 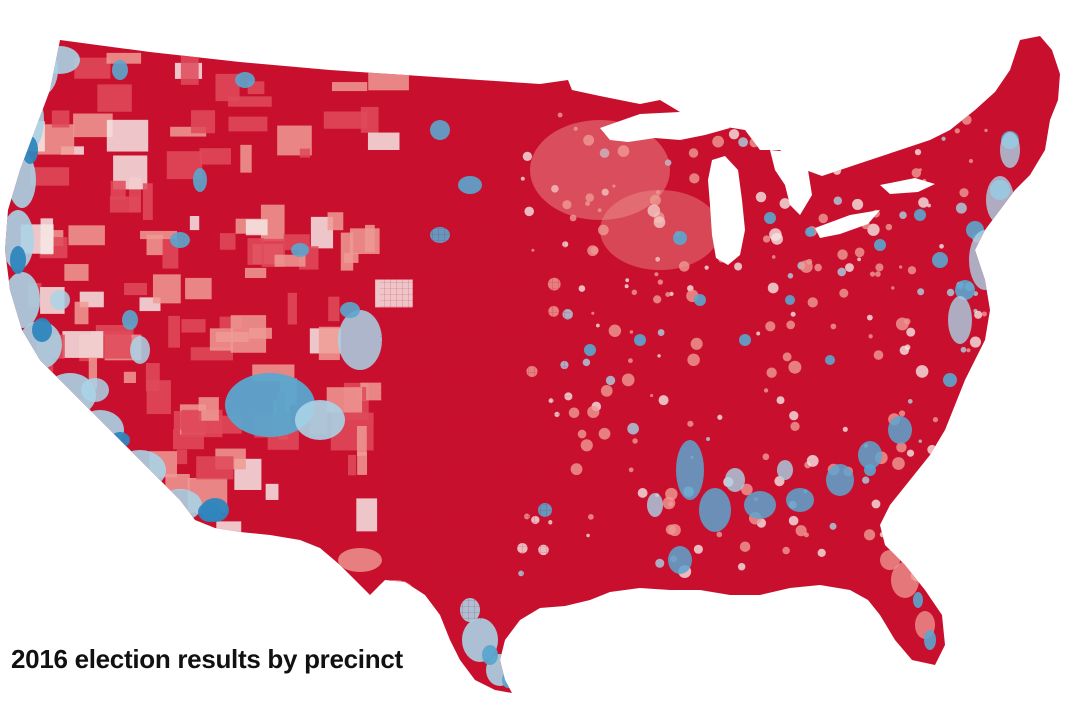 I want to click on great-lakes, so click(x=767, y=188).